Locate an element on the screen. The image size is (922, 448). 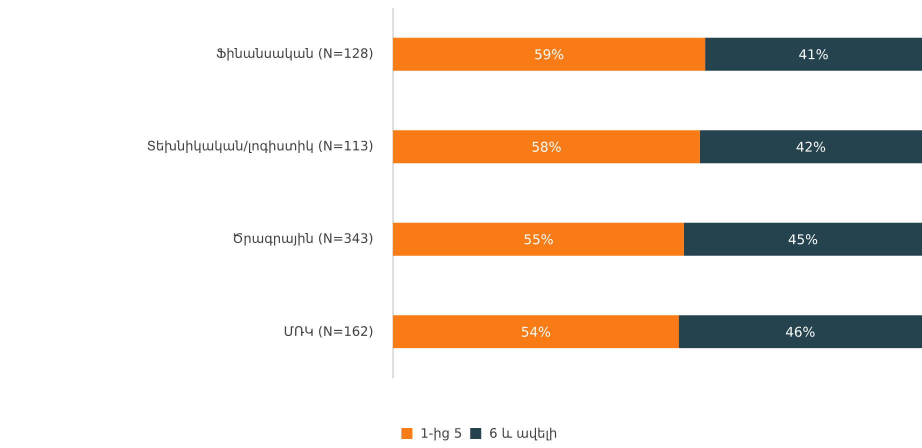
y-tick-label: Ֆինանսական (N=128) is located at coordinates (294, 54).